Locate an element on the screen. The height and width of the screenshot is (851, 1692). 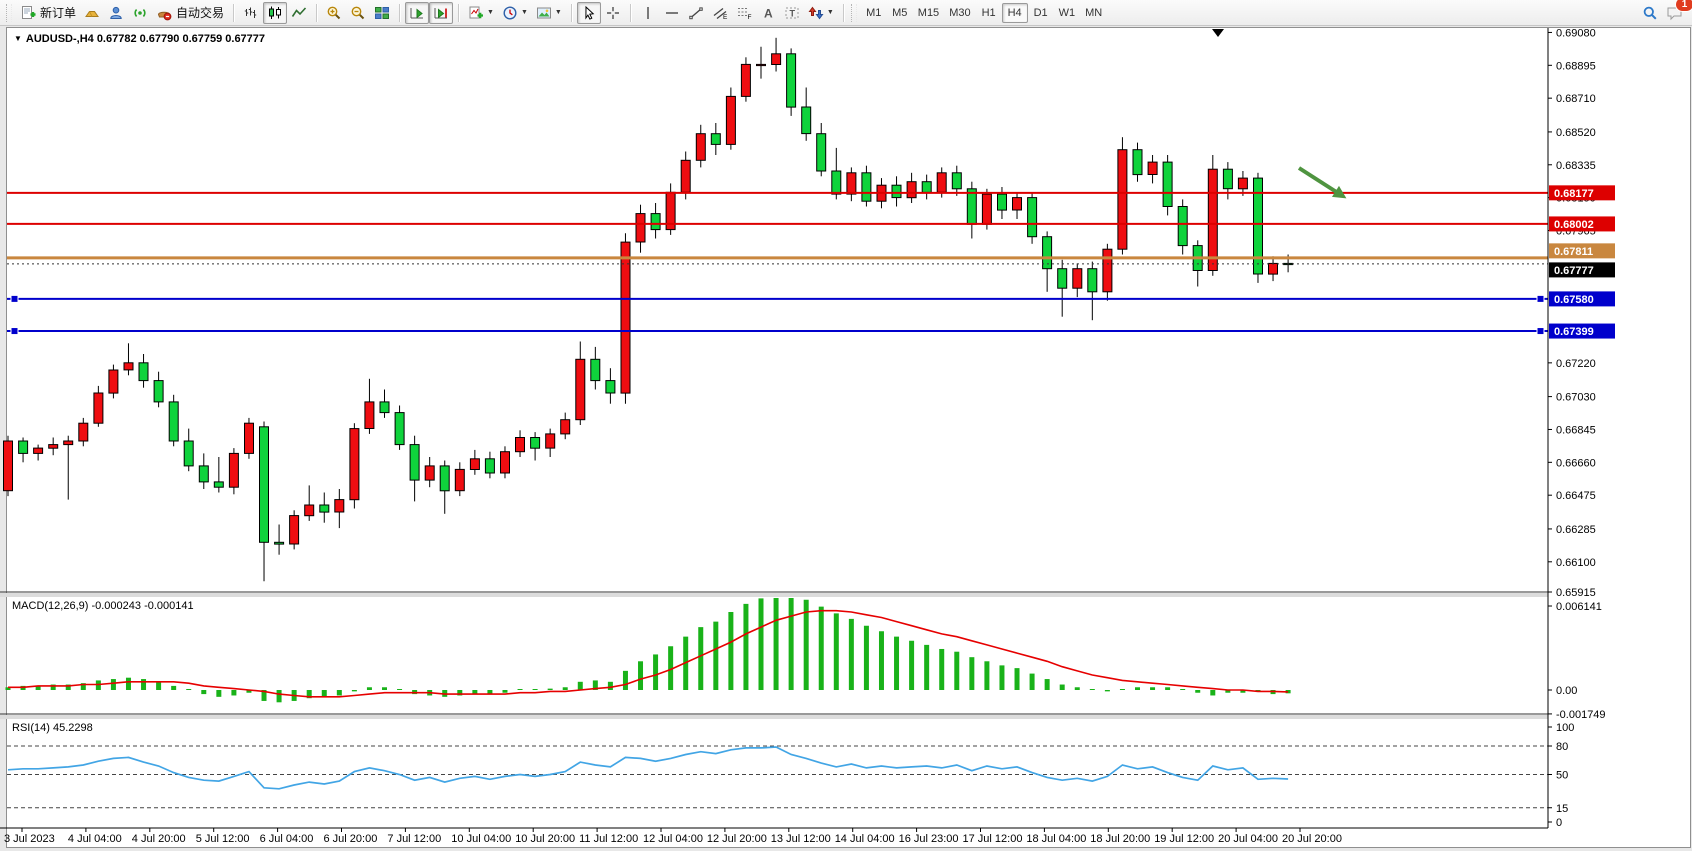
crosshair-button is located at coordinates (613, 13).